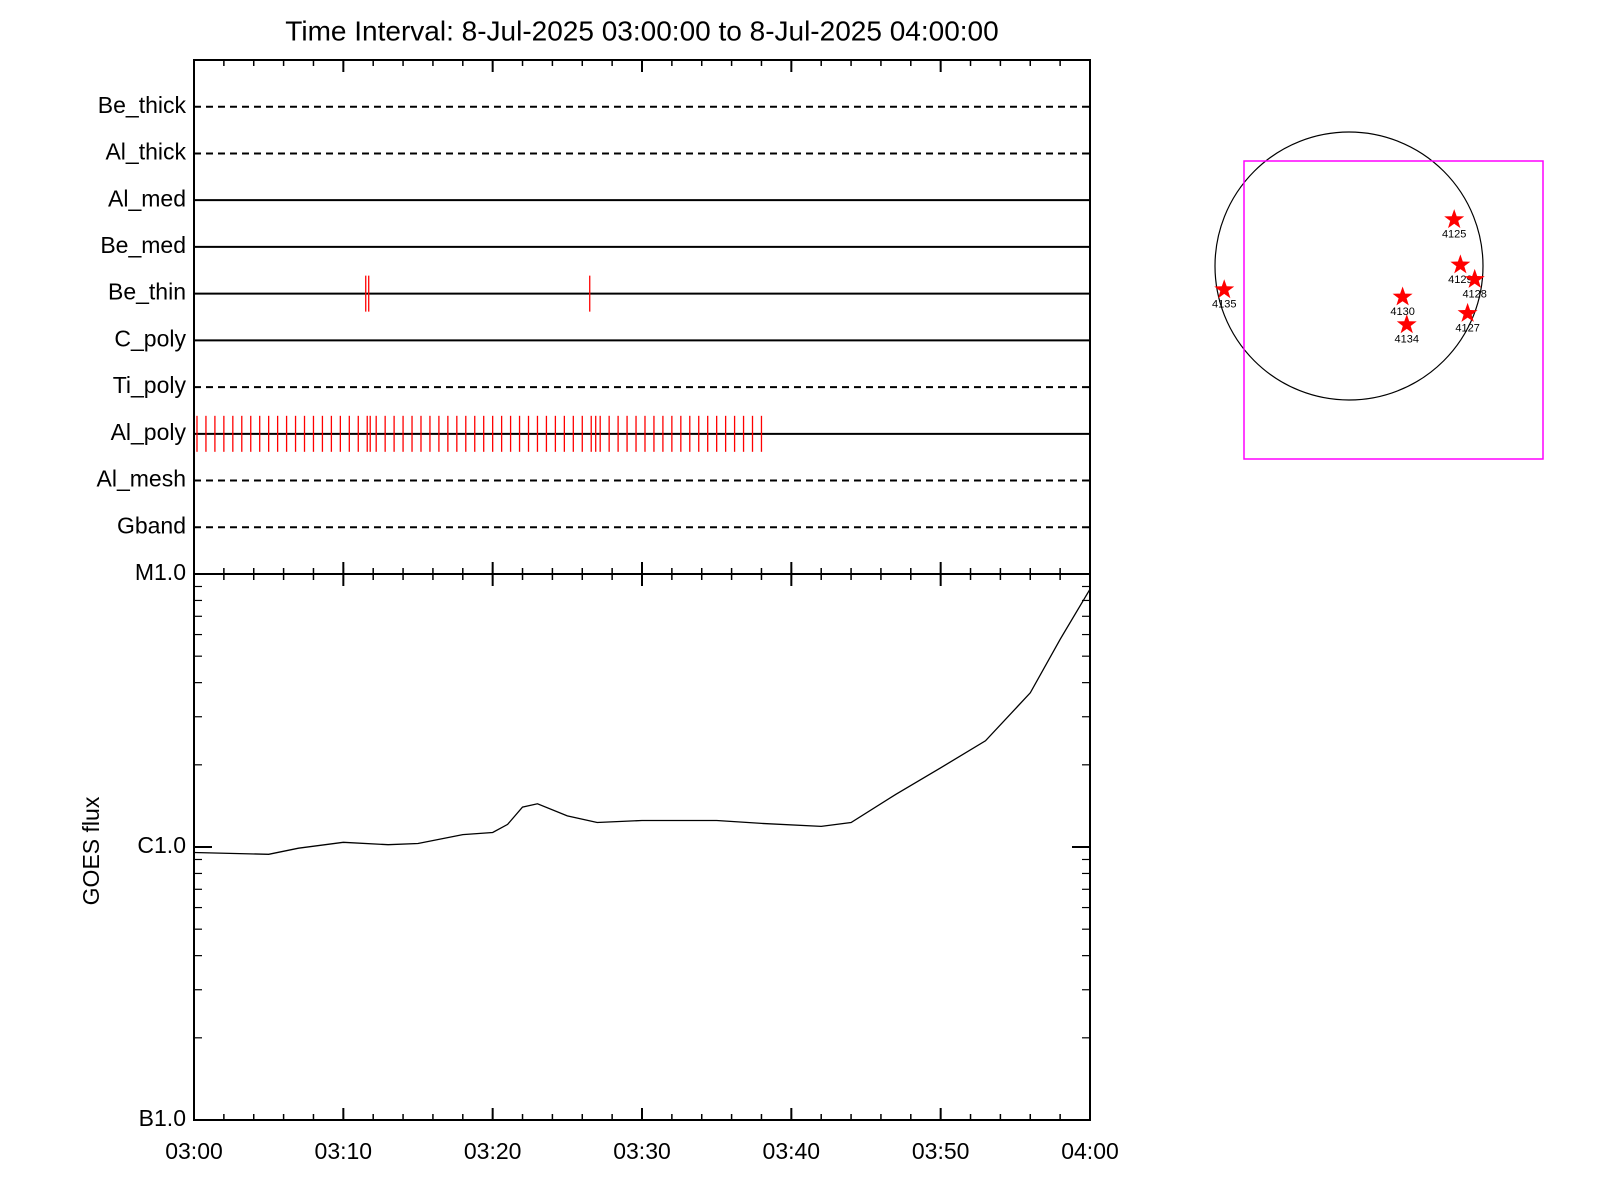  Describe the element at coordinates (150, 338) in the screenshot. I see `filter-label: C_poly` at that location.